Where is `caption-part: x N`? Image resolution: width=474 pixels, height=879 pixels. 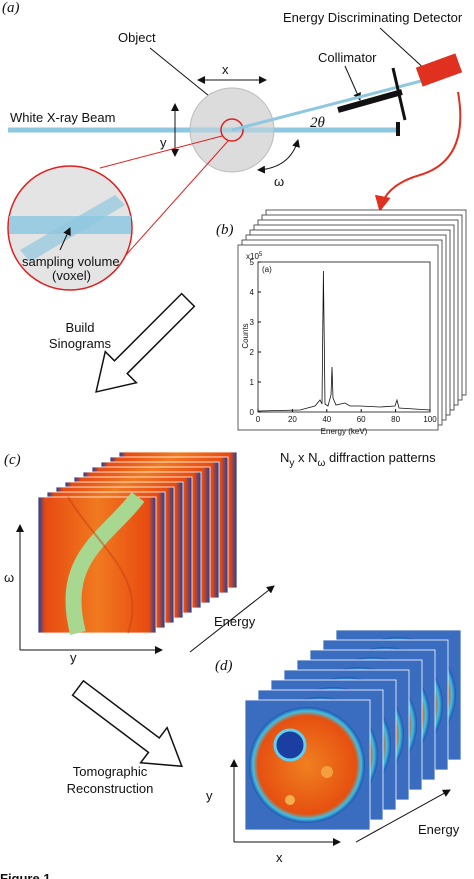 caption-part: x N is located at coordinates (305, 457).